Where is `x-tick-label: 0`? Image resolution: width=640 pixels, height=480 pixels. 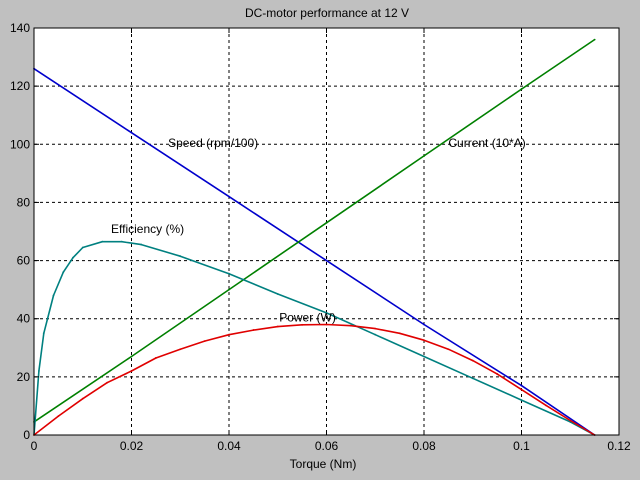 x-tick-label: 0 is located at coordinates (34, 446).